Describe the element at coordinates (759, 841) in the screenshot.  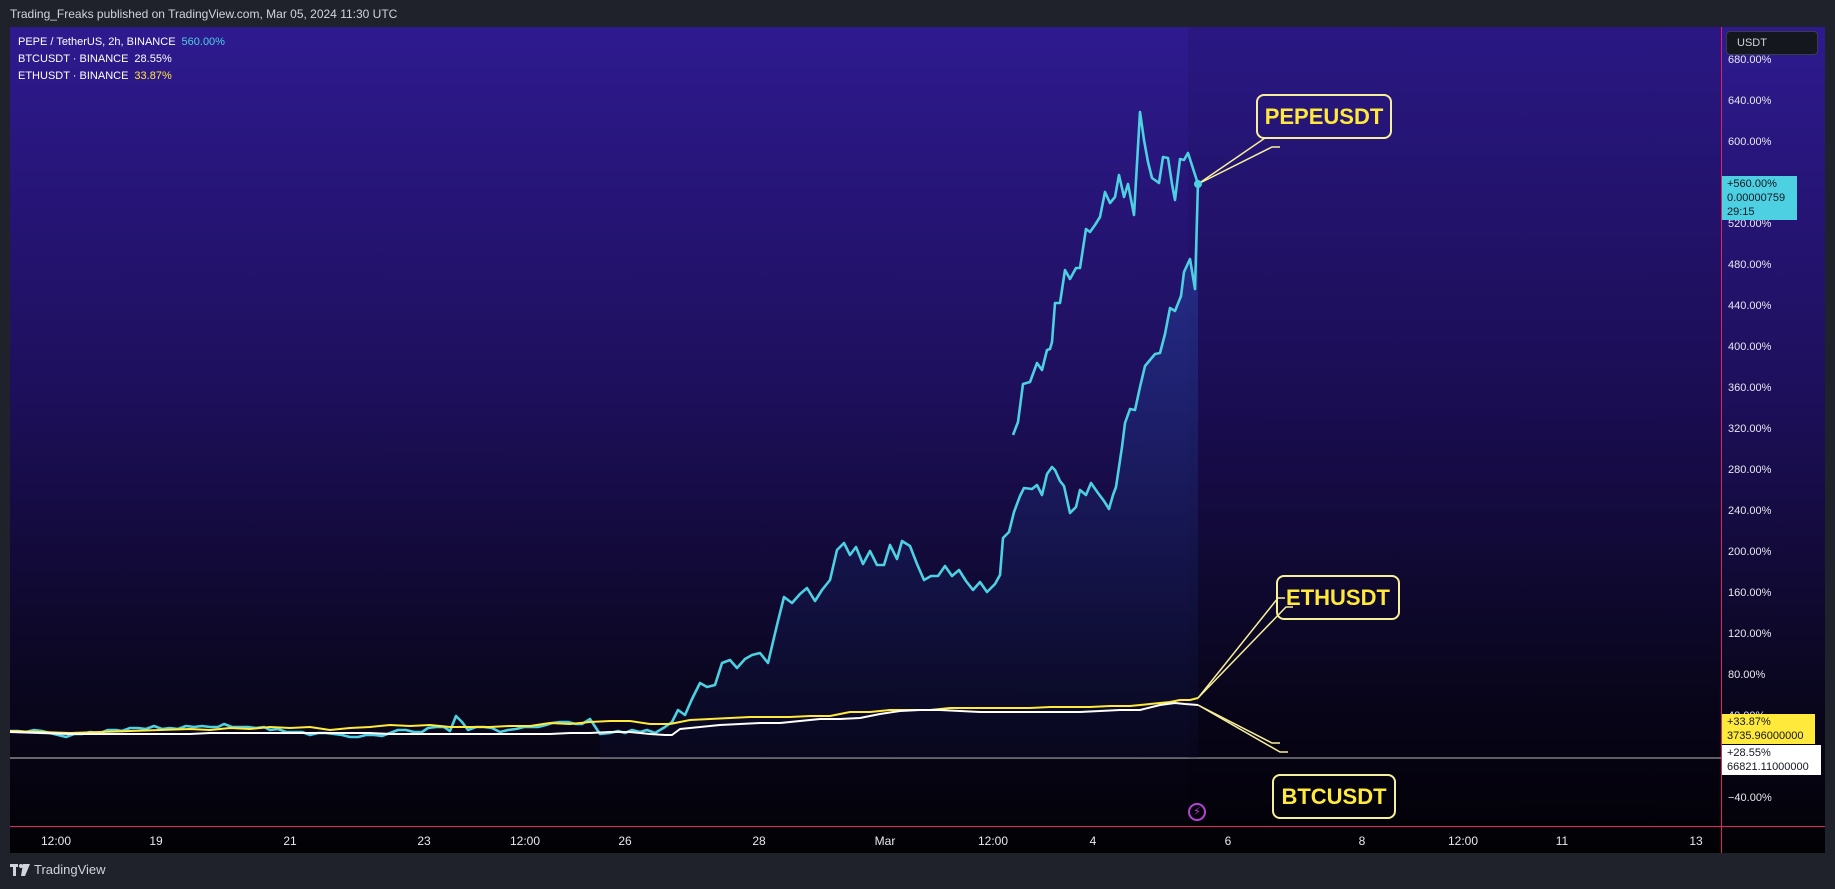
I see `x-tick: 28` at that location.